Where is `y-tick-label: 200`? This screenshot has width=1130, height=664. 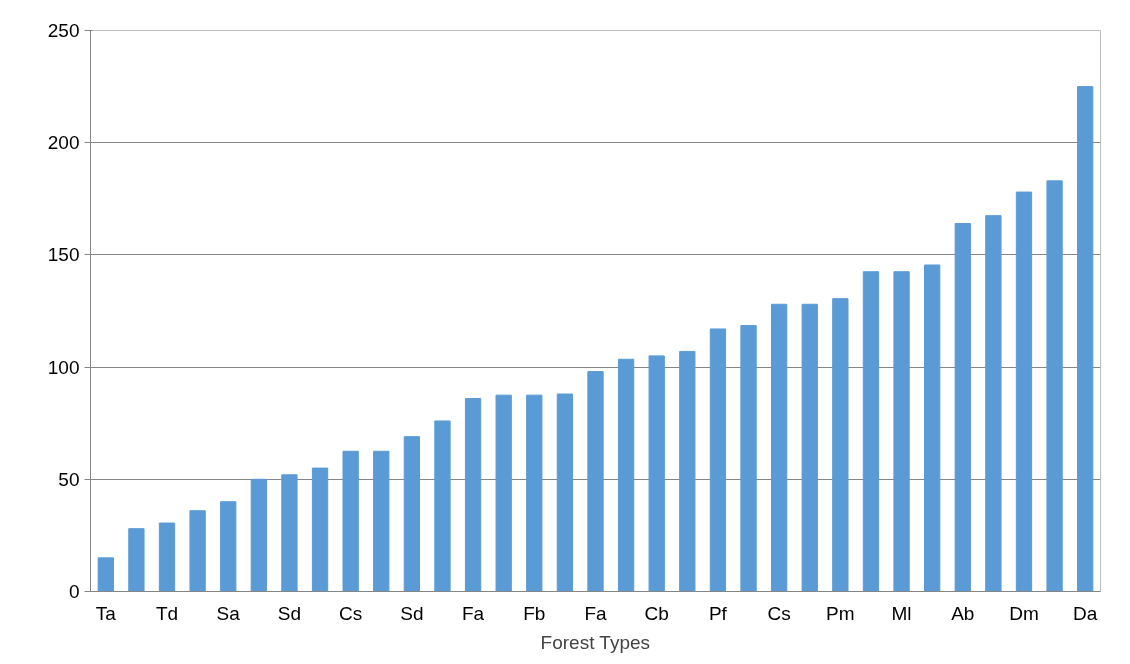
y-tick-label: 200 is located at coordinates (63, 143).